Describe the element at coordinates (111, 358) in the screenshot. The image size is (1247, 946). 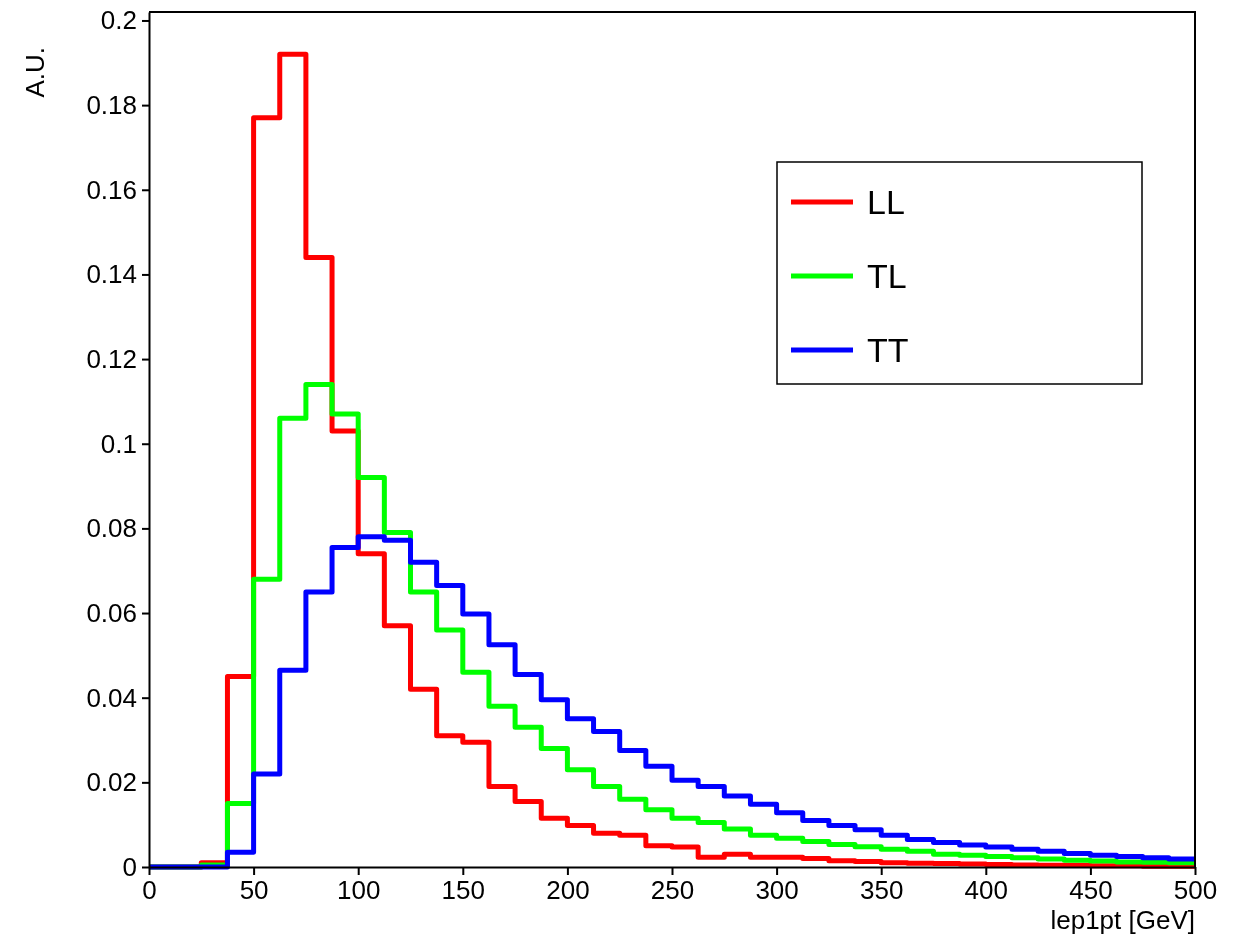
I see `y-tick-label: 0.12` at that location.